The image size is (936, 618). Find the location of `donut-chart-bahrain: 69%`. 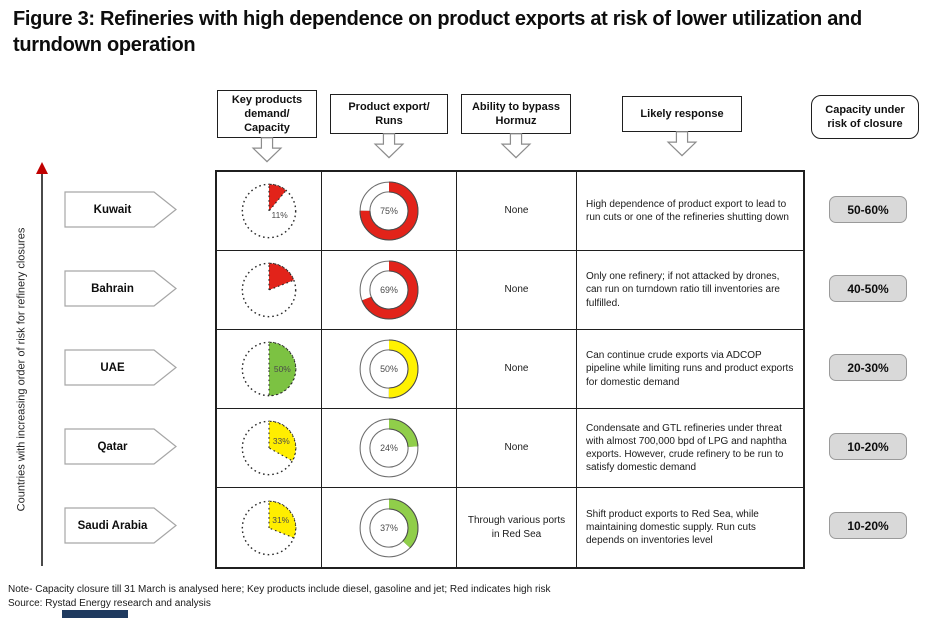

donut-chart-bahrain: 69% is located at coordinates (389, 290).